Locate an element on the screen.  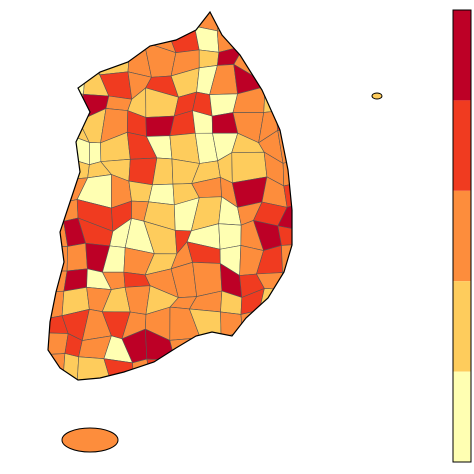
colorbar is located at coordinates (462, 236).